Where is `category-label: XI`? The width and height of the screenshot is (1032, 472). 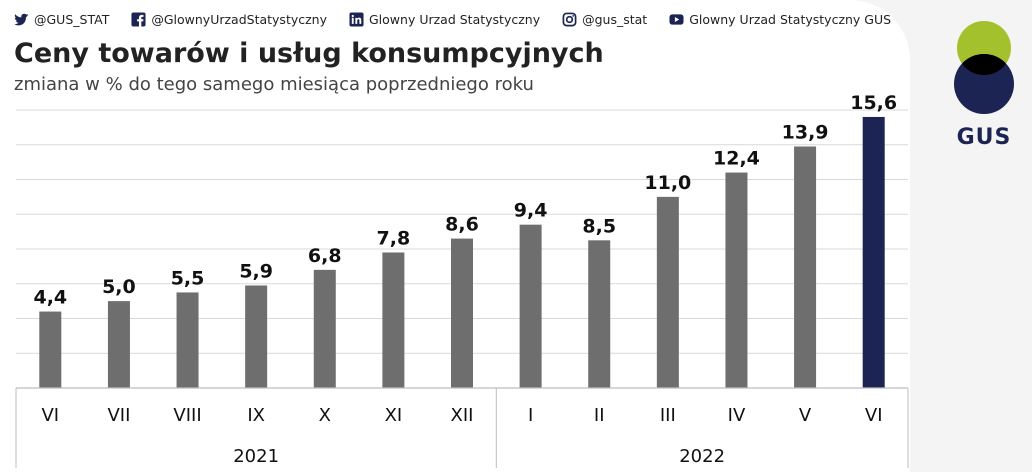
category-label: XI is located at coordinates (394, 415).